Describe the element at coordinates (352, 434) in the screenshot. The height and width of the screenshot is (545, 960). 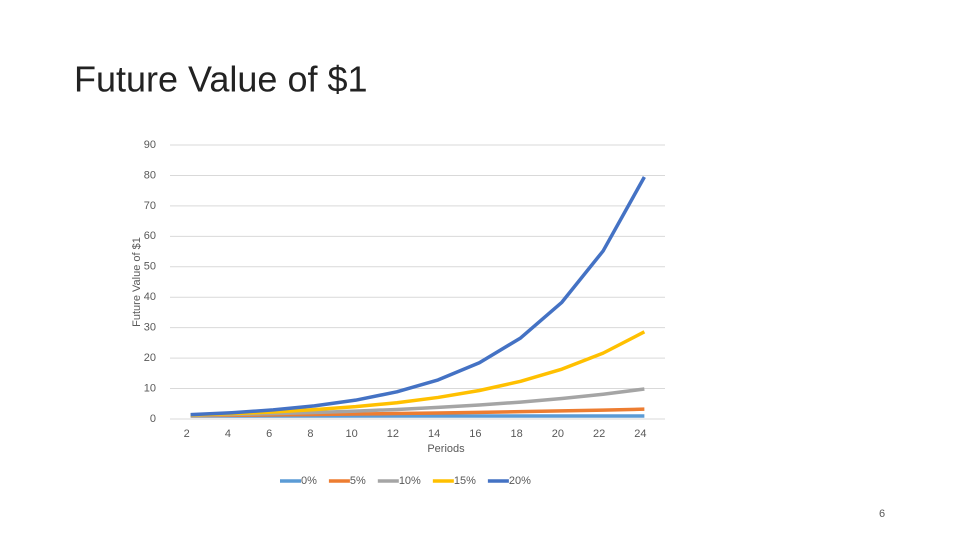
I see `x-tick-label: 10` at that location.